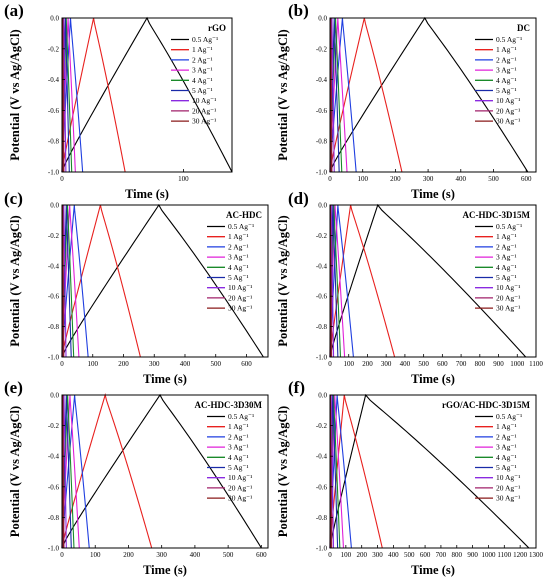 The height and width of the screenshot is (583, 550). What do you see at coordinates (520, 555) in the screenshot?
I see `x-tick-label: 1200` at bounding box center [520, 555].